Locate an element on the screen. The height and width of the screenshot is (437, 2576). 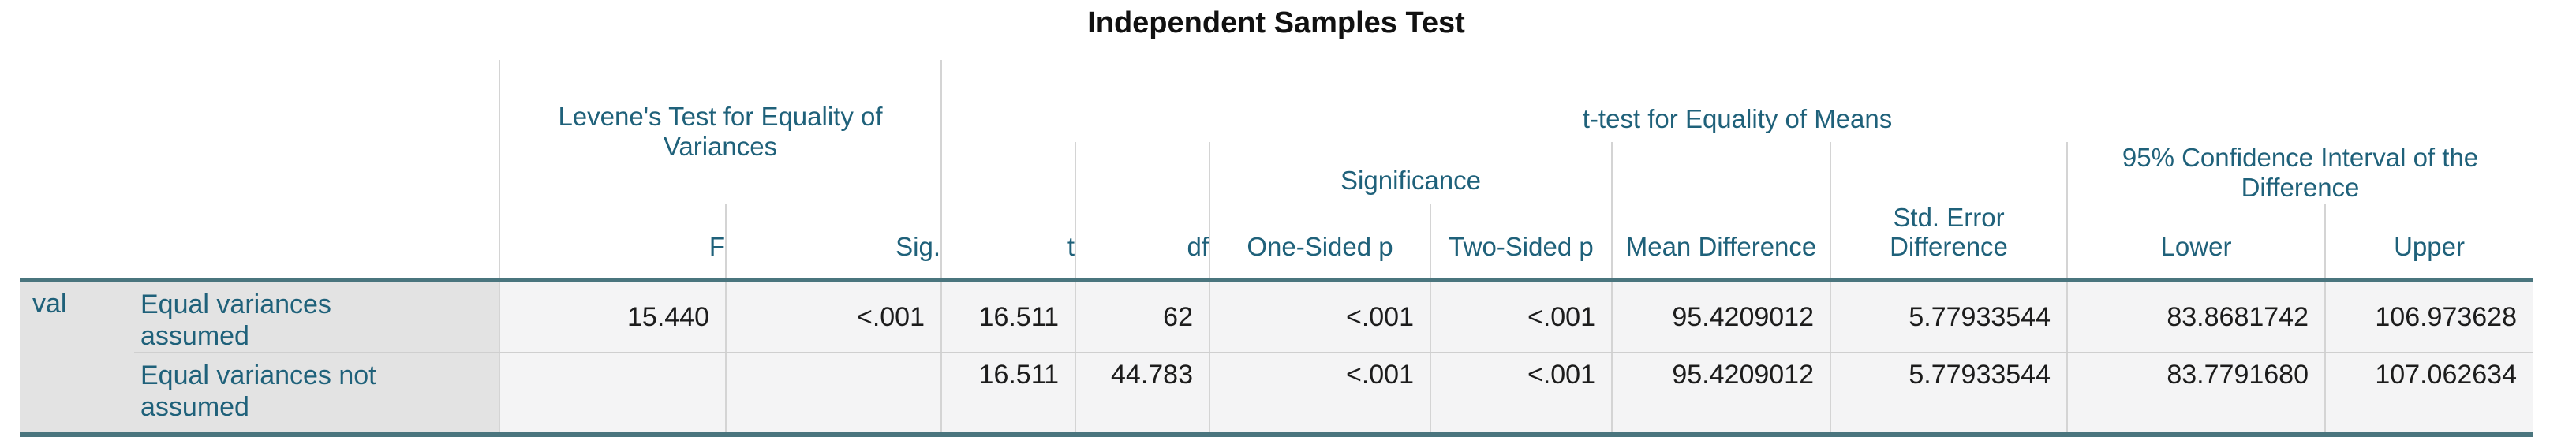
cell-lower: 83.8681742 is located at coordinates (2195, 315).